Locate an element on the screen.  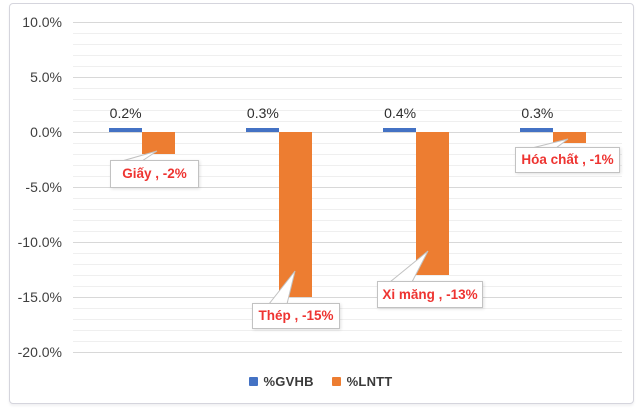
bar-gvhb-xi-mang is located at coordinates (400, 130).